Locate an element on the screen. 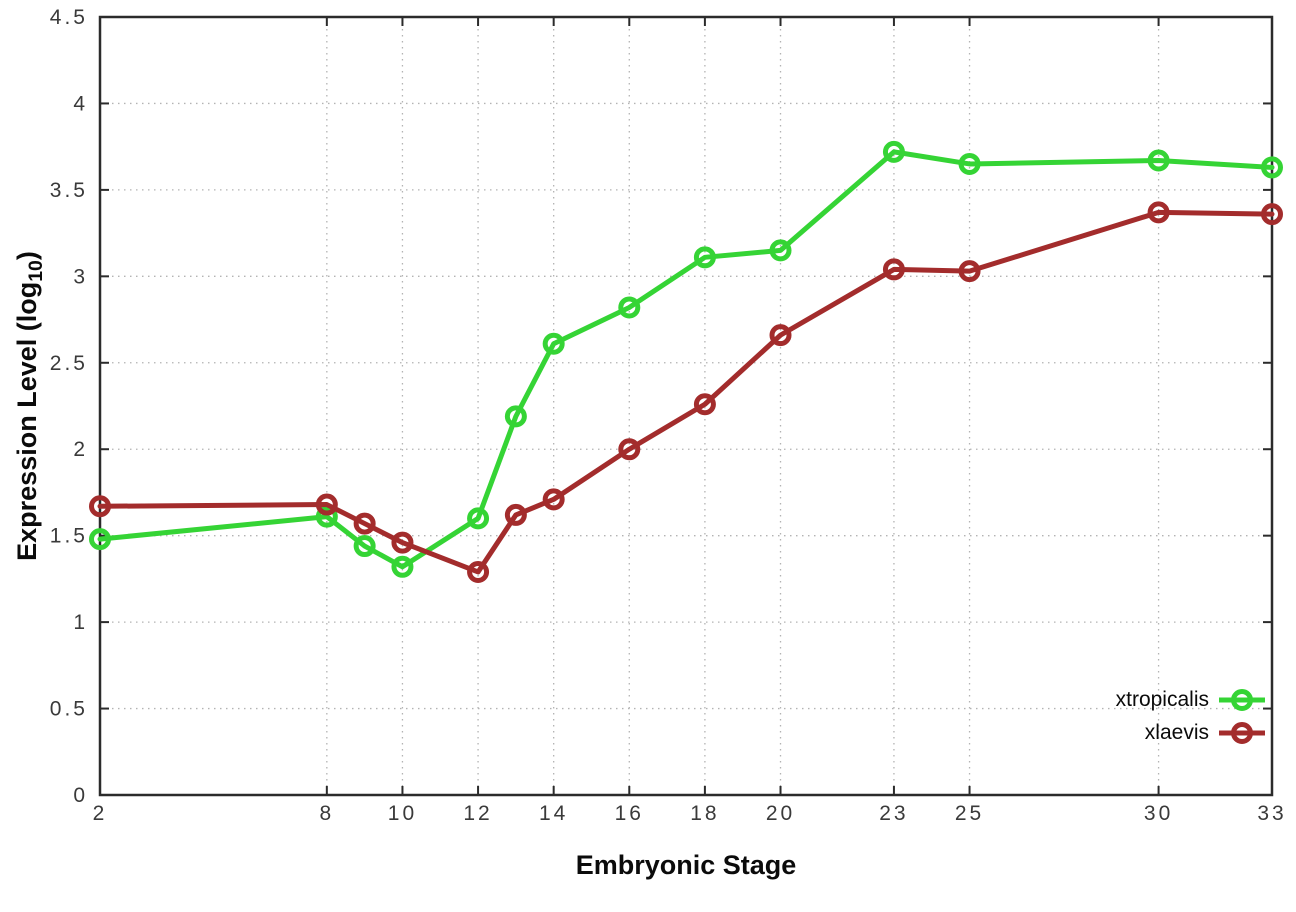 The image size is (1296, 912). x-tick-label: 30 is located at coordinates (1158, 813).